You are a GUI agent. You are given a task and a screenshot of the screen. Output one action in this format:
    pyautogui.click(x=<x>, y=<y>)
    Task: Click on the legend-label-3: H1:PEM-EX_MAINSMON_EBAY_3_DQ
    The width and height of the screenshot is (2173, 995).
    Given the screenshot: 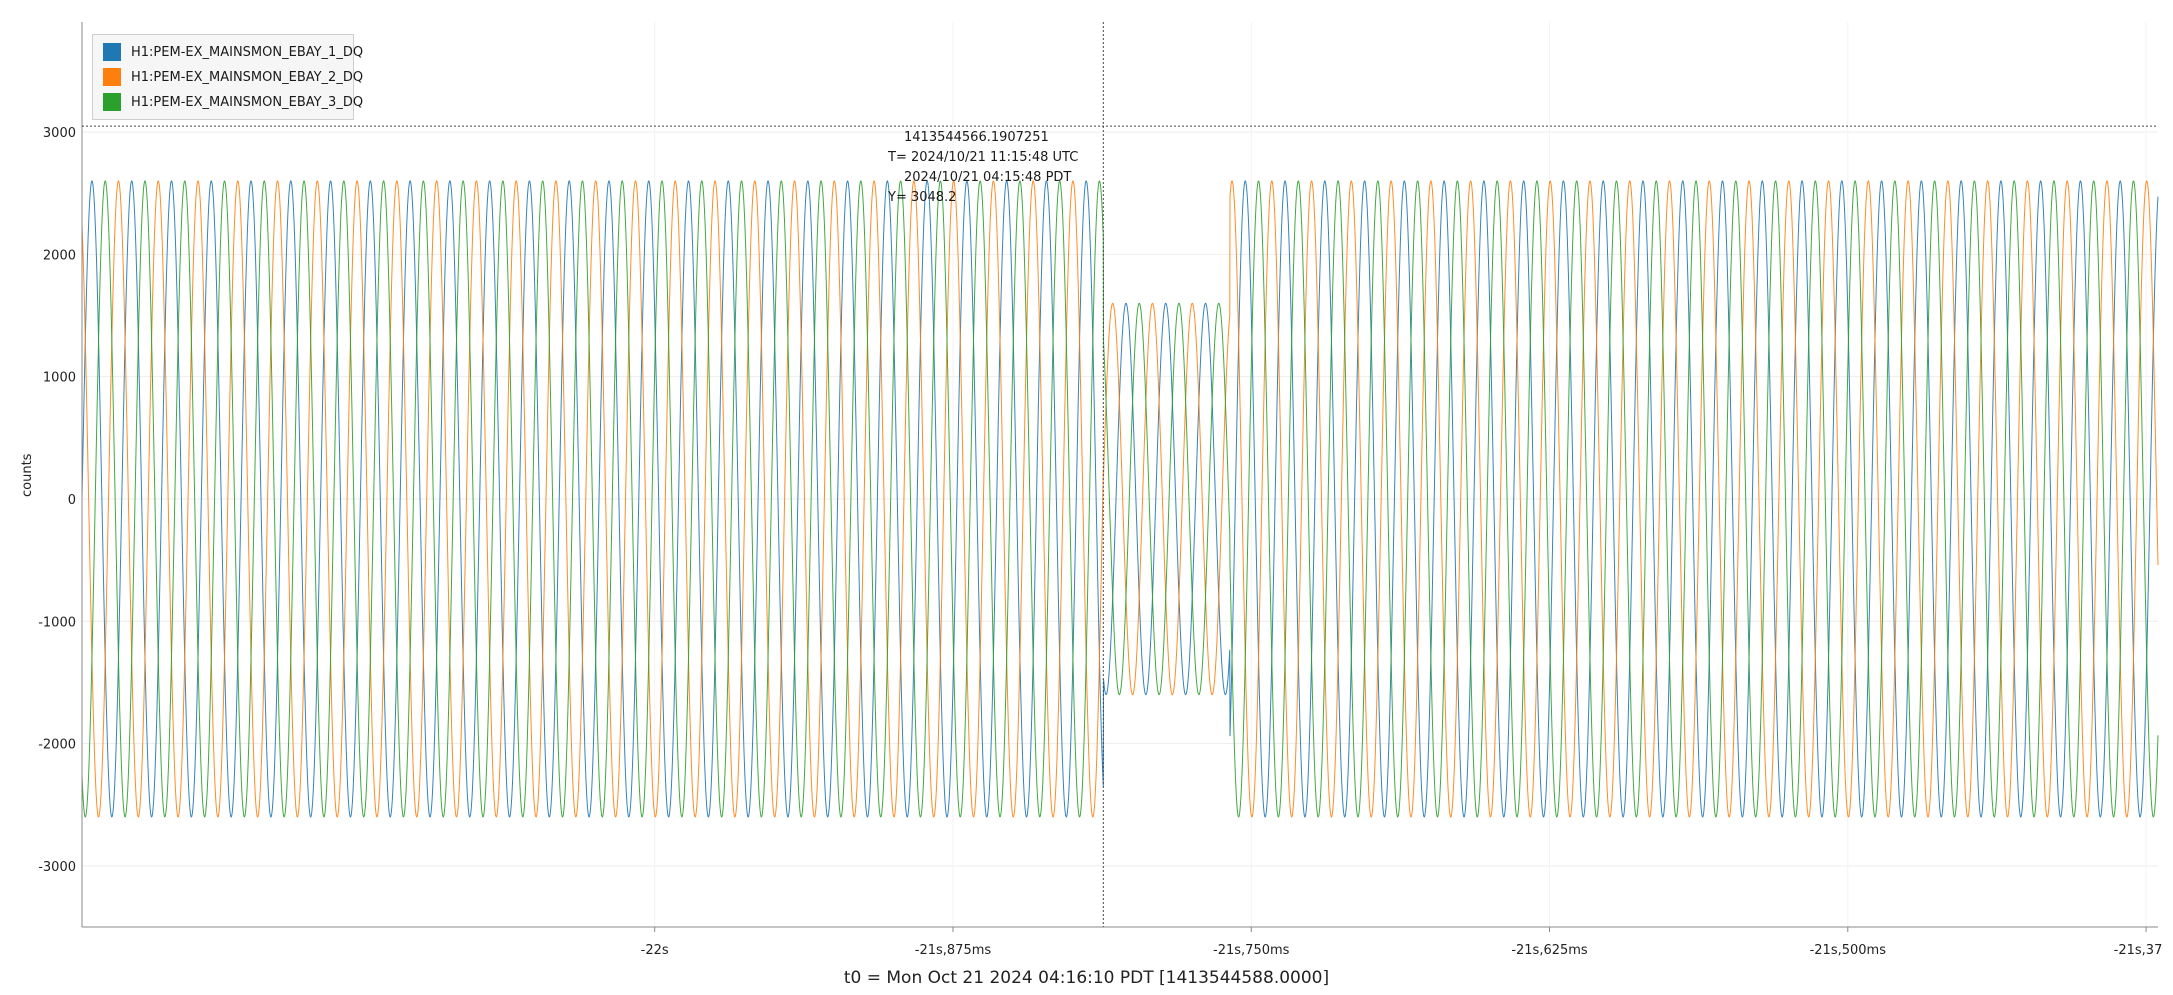 What is the action you would take?
    pyautogui.click(x=247, y=102)
    